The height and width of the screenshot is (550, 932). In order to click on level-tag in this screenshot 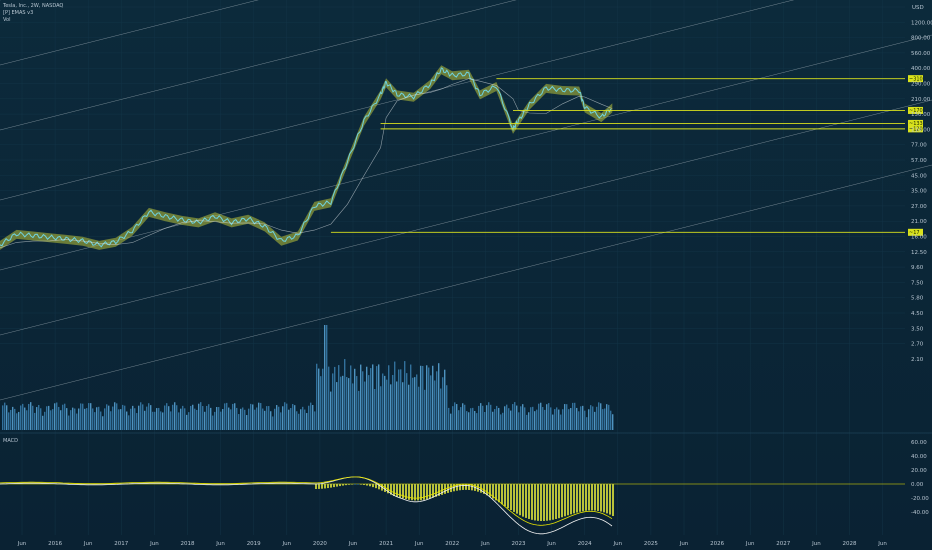, I will do `click(915, 110)`.